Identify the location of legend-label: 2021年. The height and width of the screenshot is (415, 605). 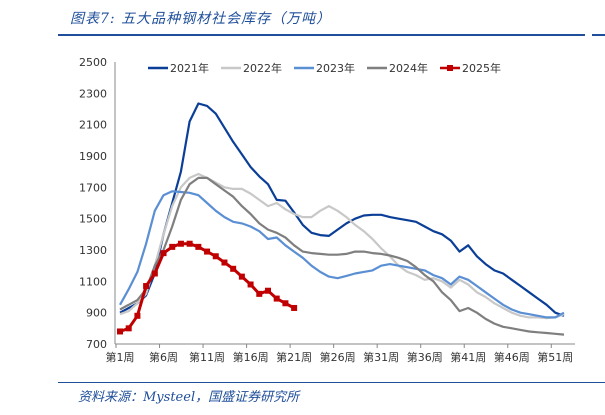
(189, 68).